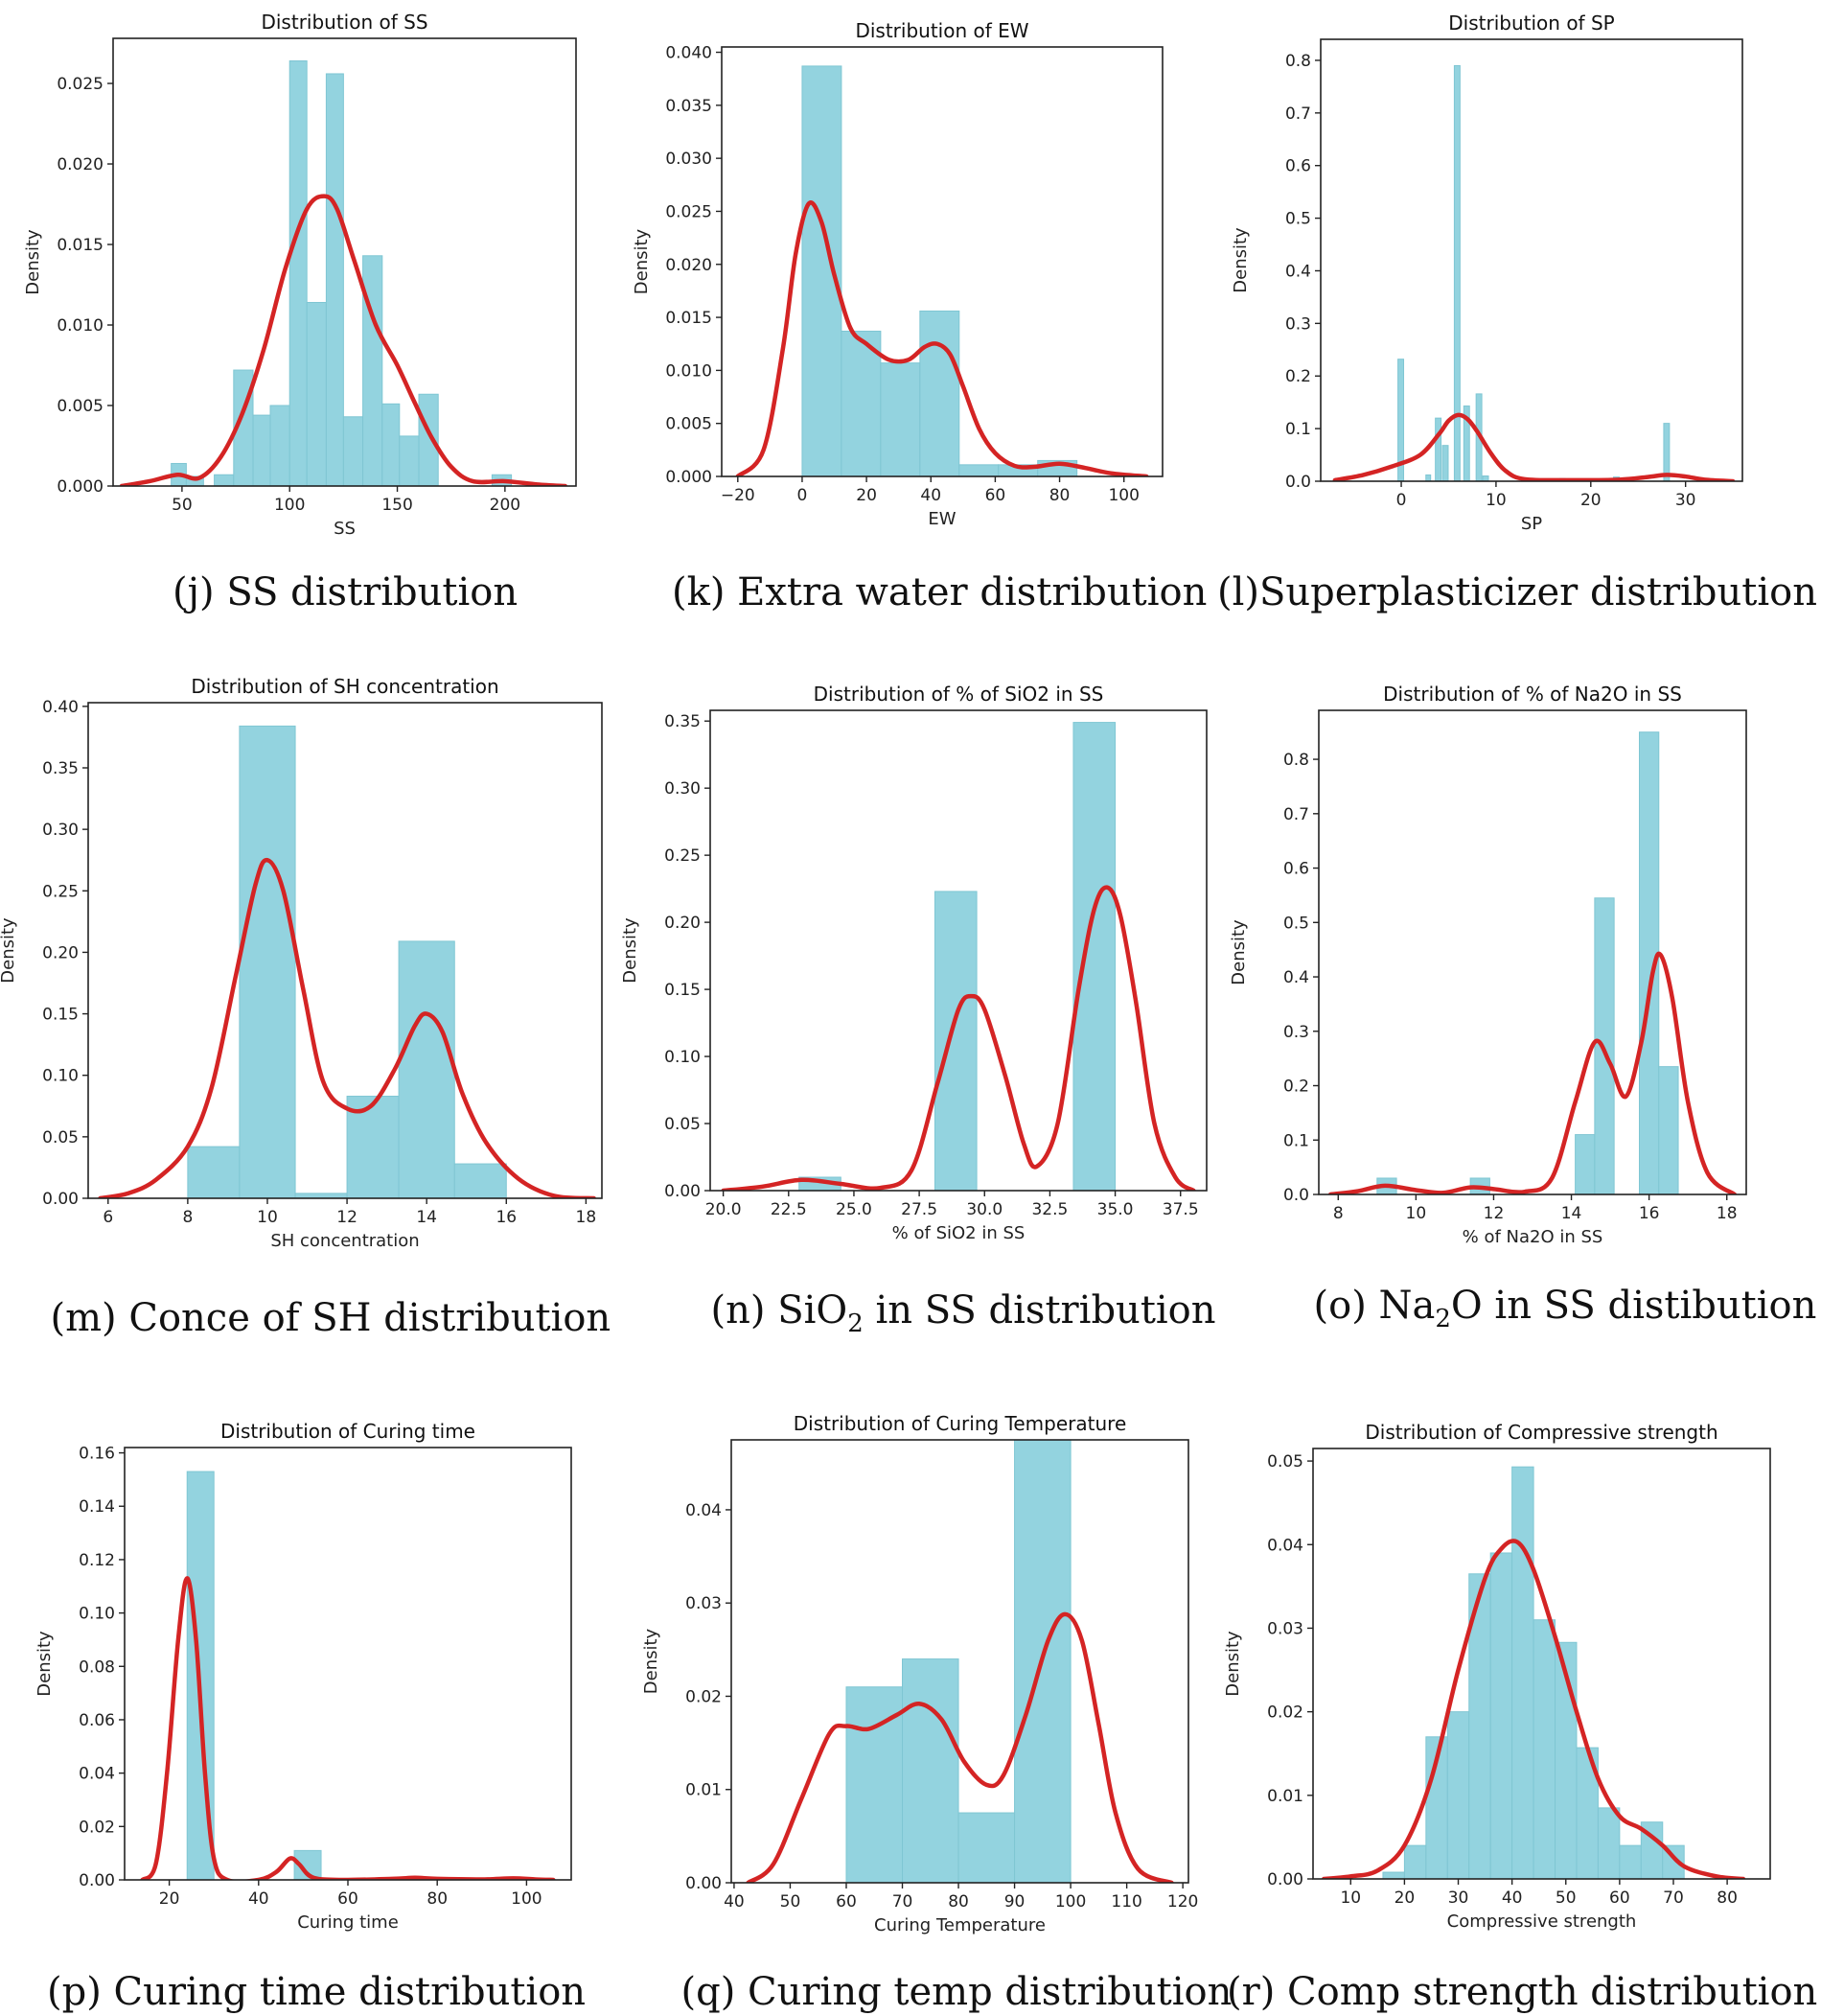  I want to click on x-tick-label: 18, so click(1727, 1213).